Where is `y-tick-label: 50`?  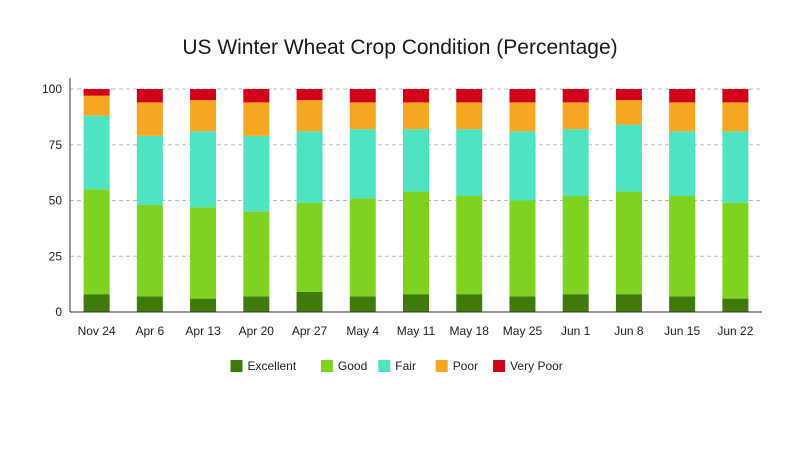
y-tick-label: 50 is located at coordinates (56, 201).